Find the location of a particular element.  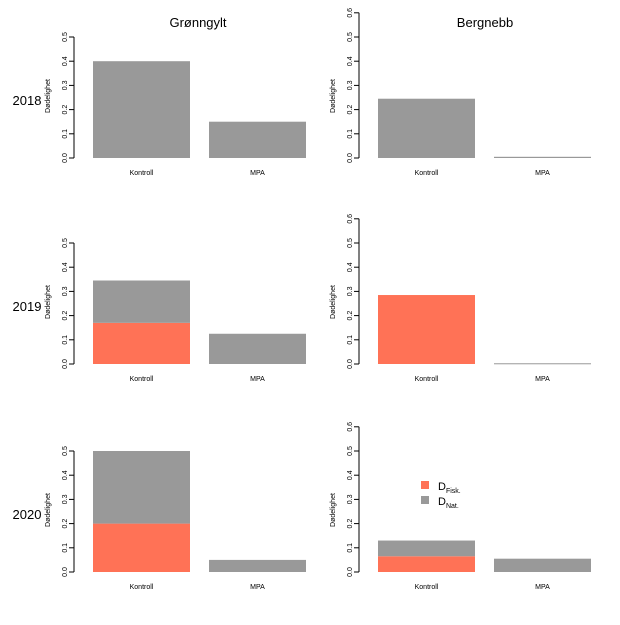

panel-2018-gr-nngylt: 0.0 0.1 0.2 0.3 0.4 0.5 Dødelighet Kontroll MPA is located at coordinates (175, 104).